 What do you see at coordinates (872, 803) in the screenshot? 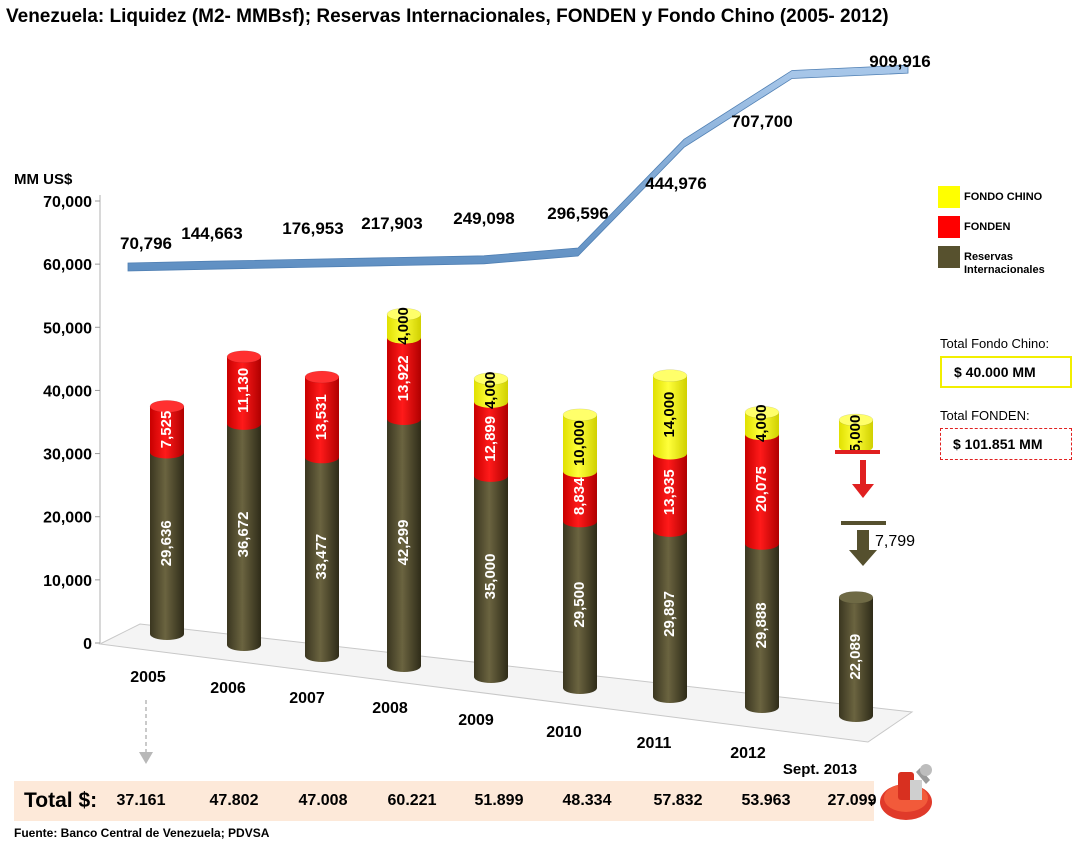
I see `totals-plus: +` at bounding box center [872, 803].